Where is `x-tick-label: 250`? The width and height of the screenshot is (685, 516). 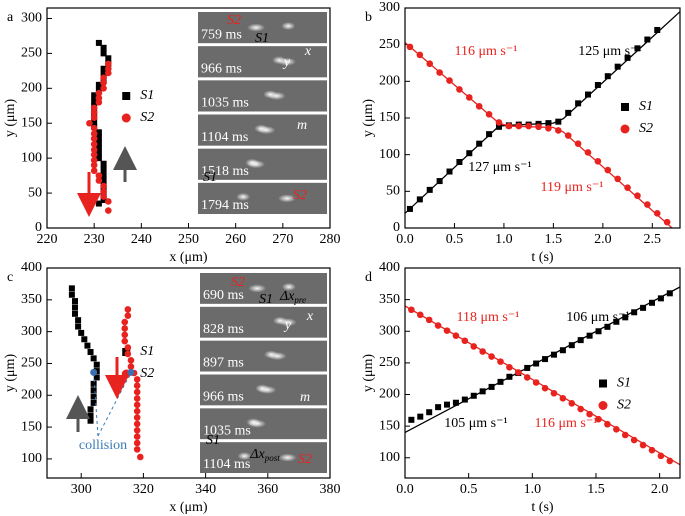 x-tick-label: 250 is located at coordinates (188, 239).